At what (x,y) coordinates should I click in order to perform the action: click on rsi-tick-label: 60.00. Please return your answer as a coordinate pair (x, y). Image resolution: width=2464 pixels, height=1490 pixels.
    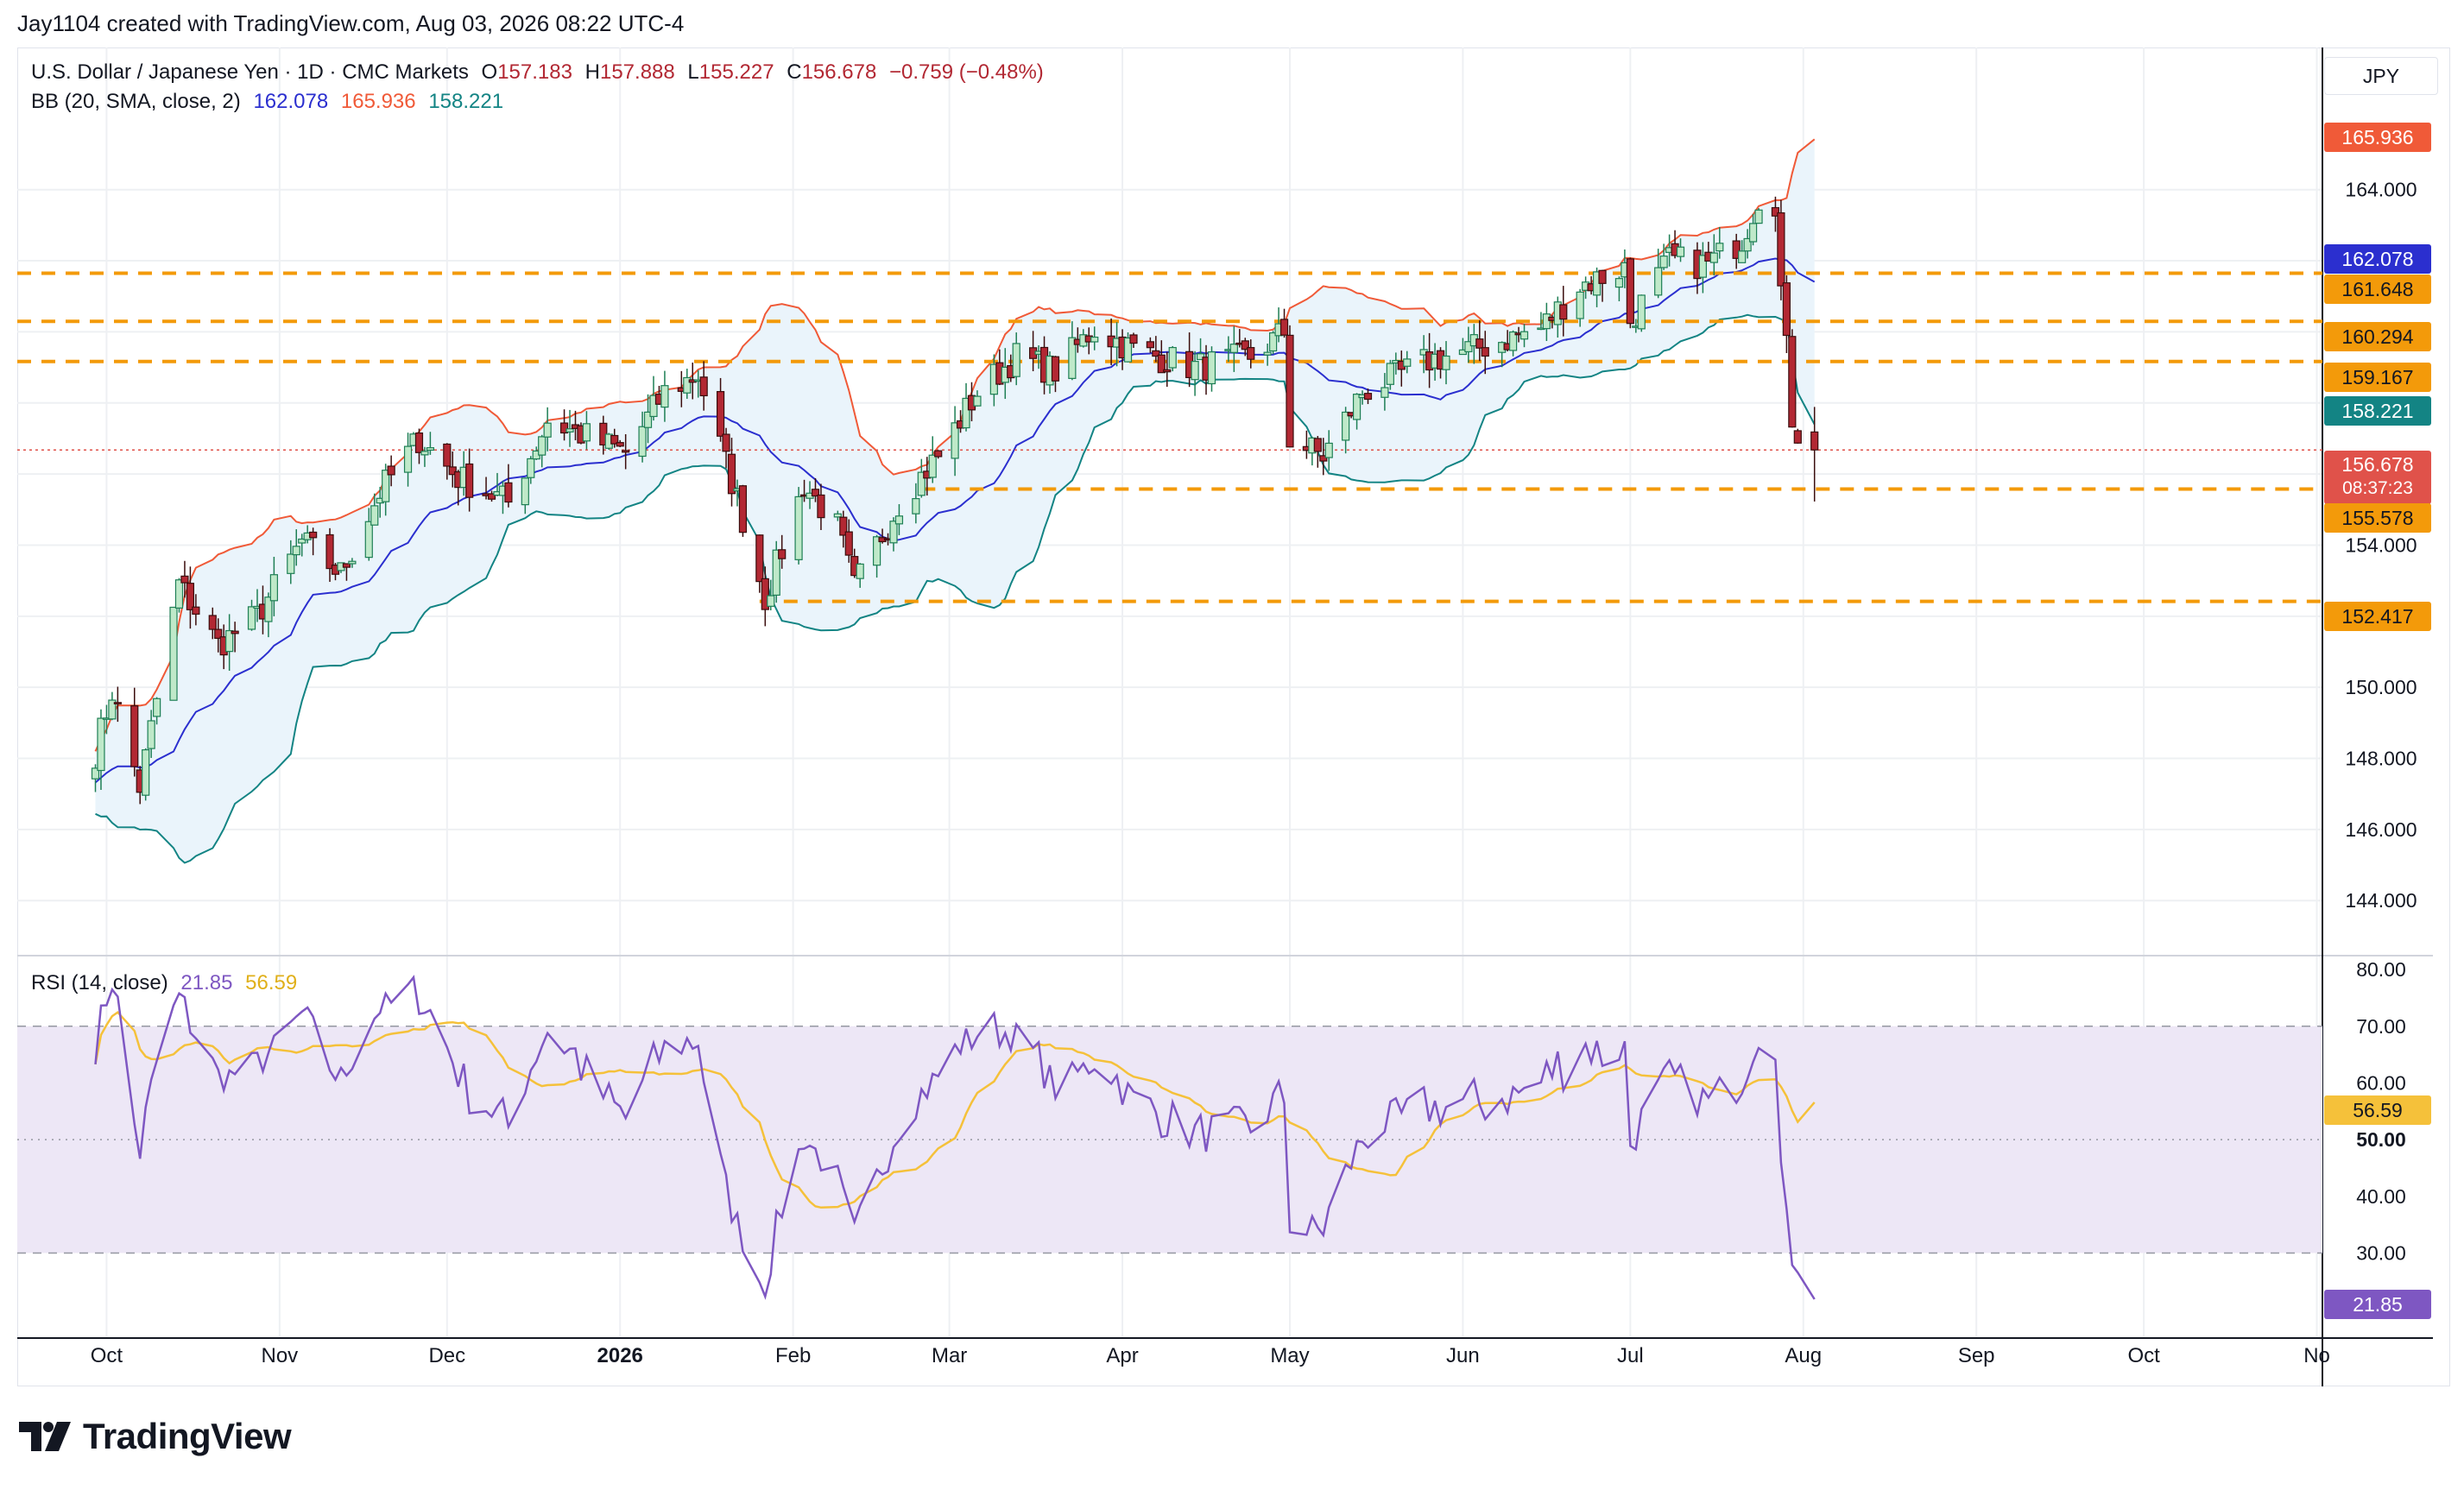
    Looking at the image, I should click on (2381, 1082).